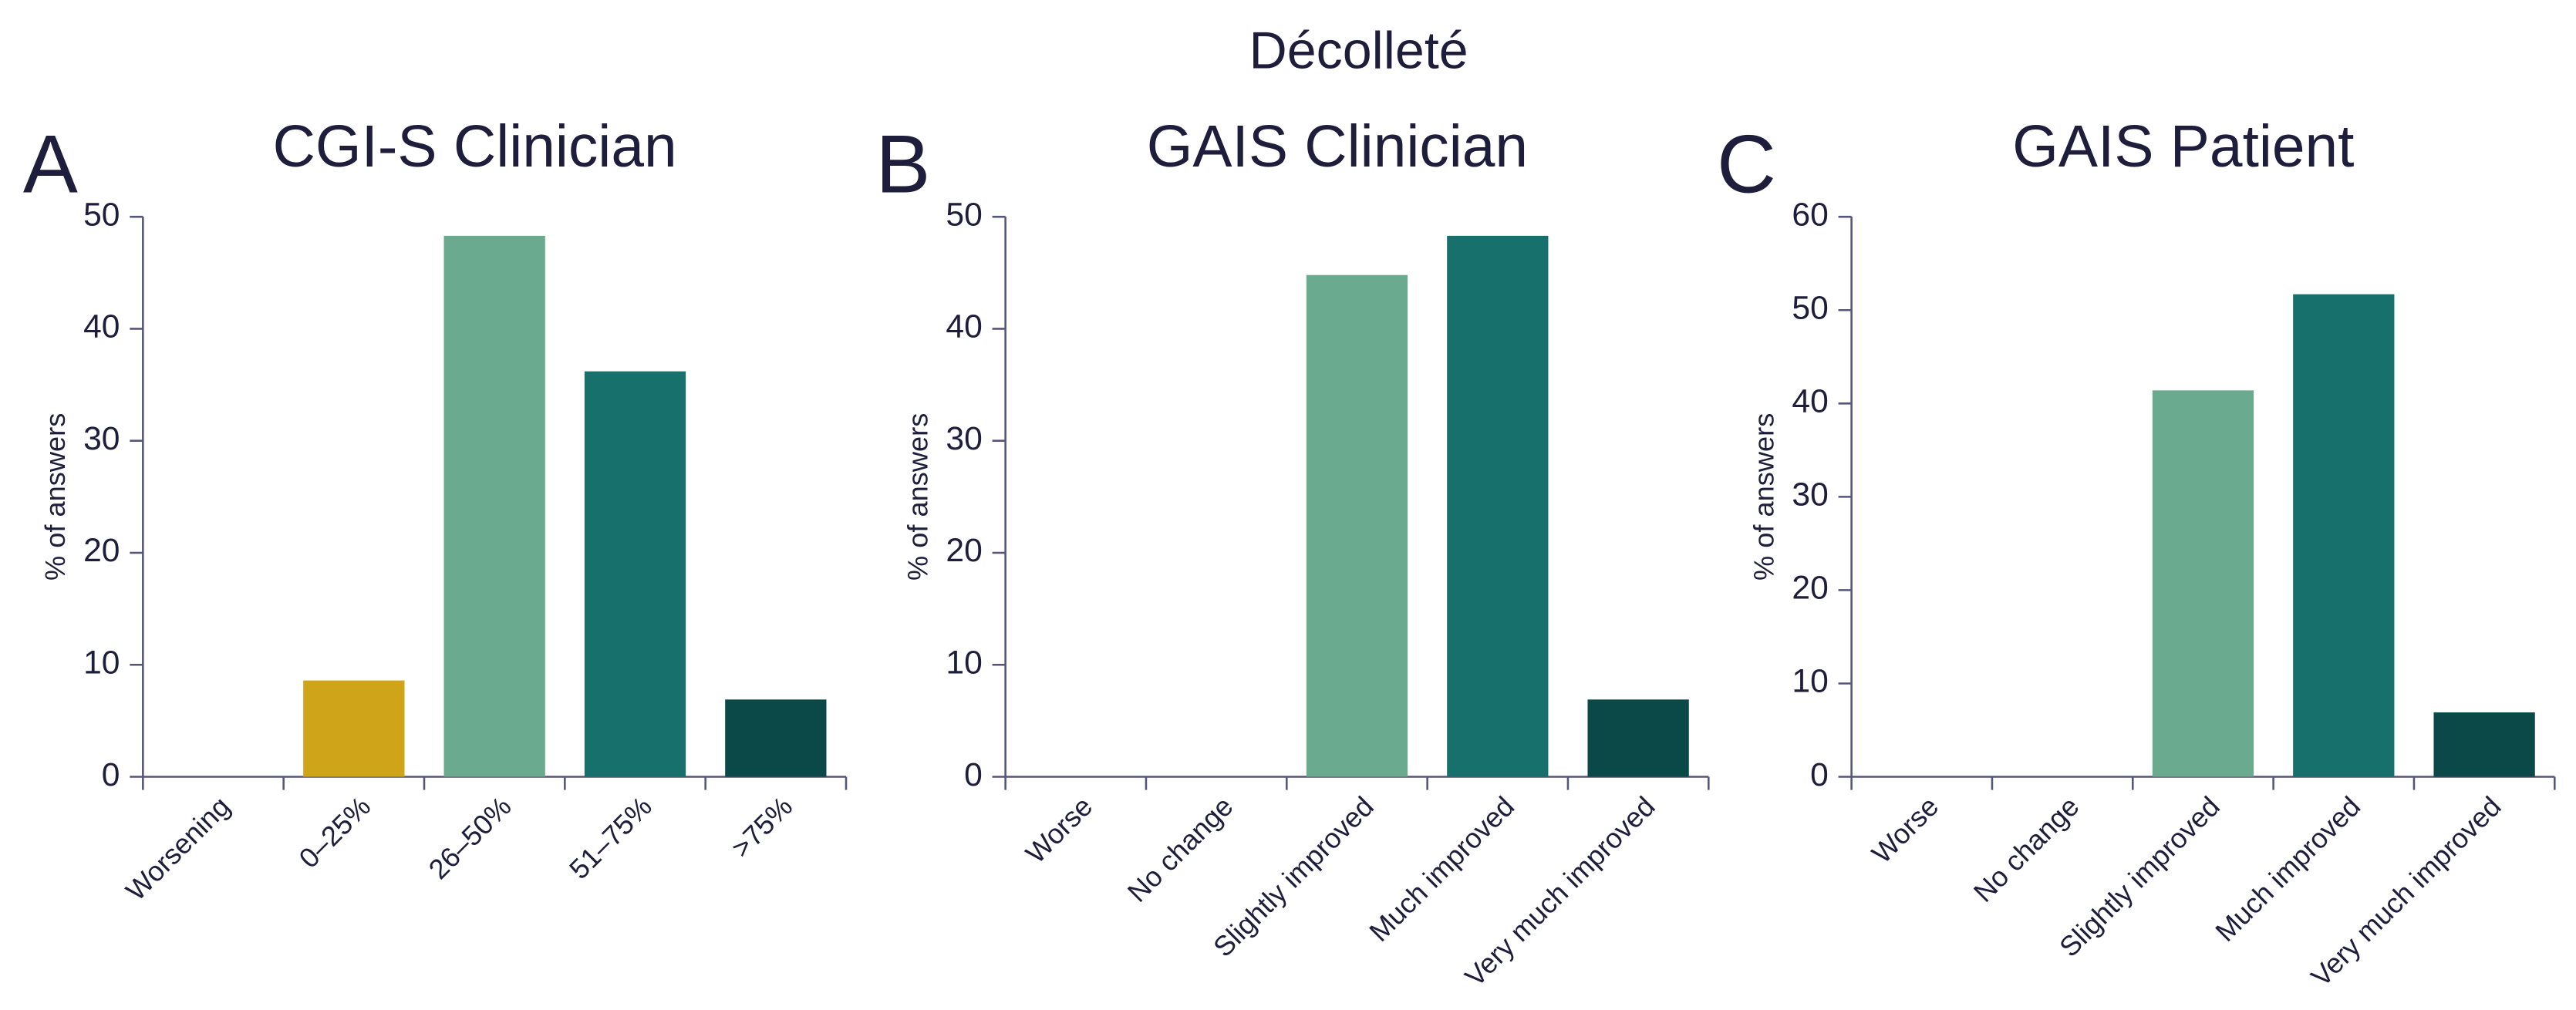 This screenshot has height=1010, width=2576. Describe the element at coordinates (761, 827) in the screenshot. I see `x-tick-label: >75%` at that location.